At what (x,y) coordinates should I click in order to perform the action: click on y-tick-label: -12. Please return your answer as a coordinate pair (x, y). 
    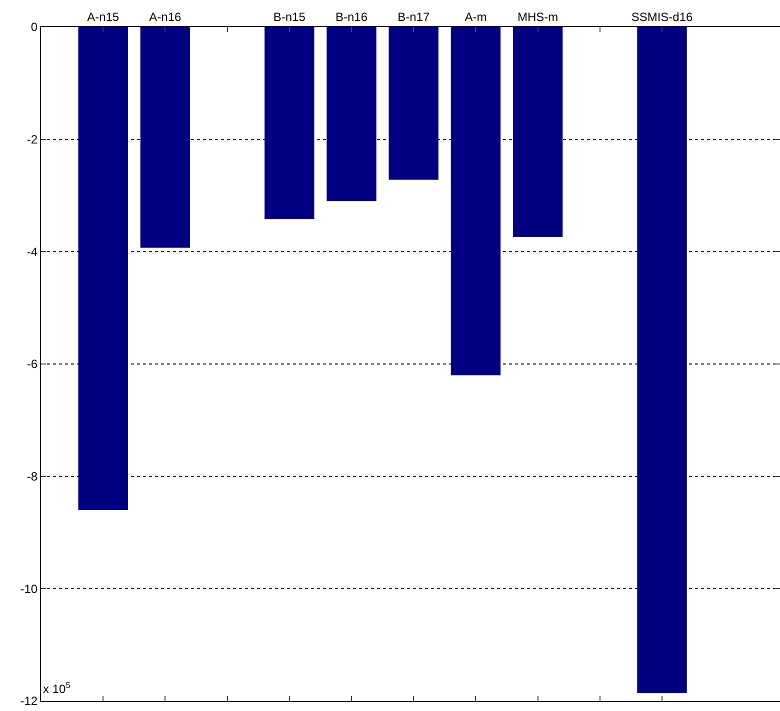
    Looking at the image, I should click on (29, 701).